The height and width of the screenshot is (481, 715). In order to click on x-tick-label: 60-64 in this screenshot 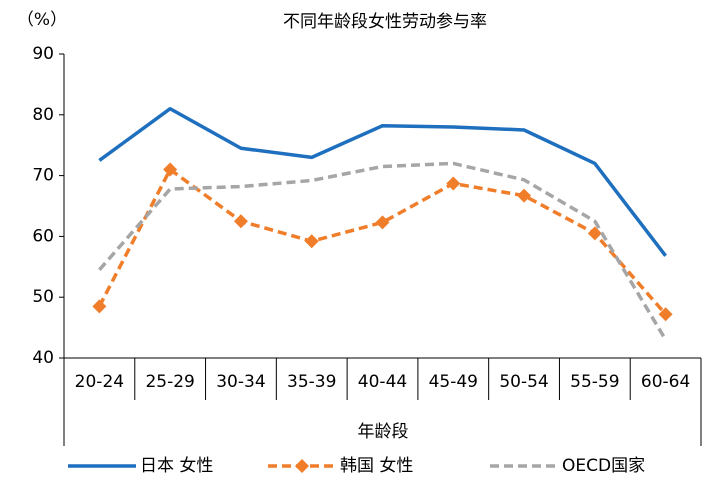, I will do `click(665, 382)`.